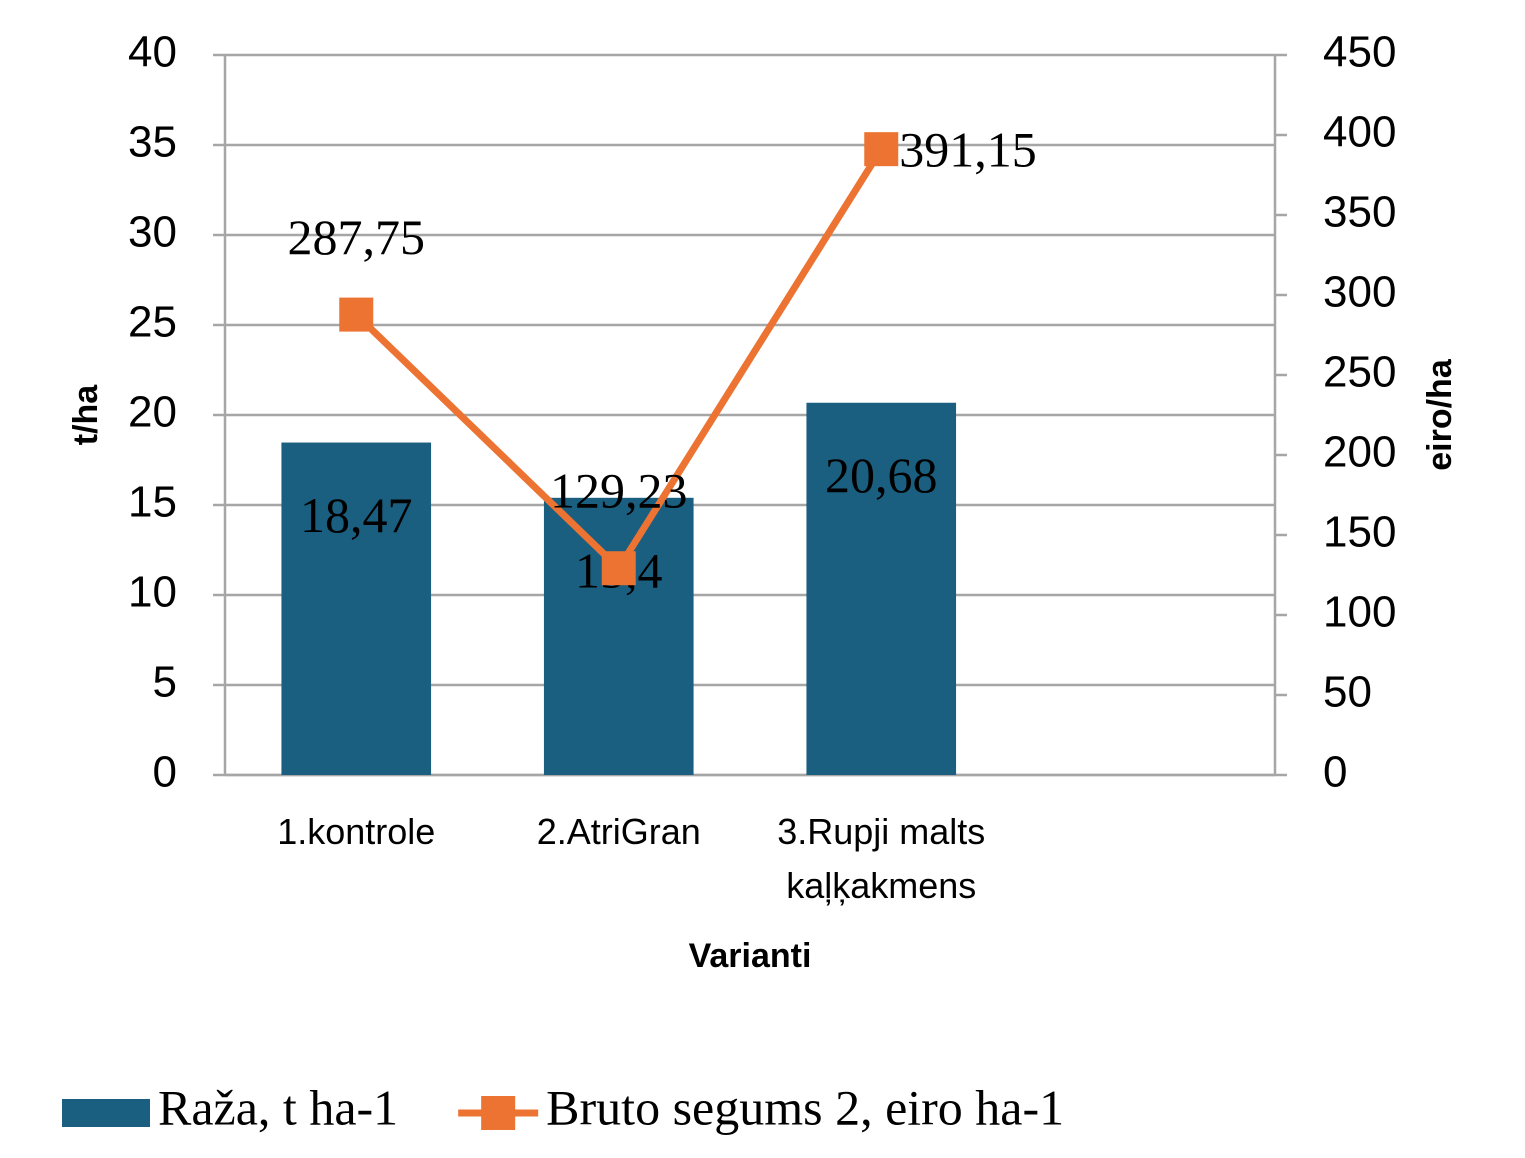  I want to click on x-tick-label-box: 3.Rupji malts kaļķakmens, so click(881, 858).